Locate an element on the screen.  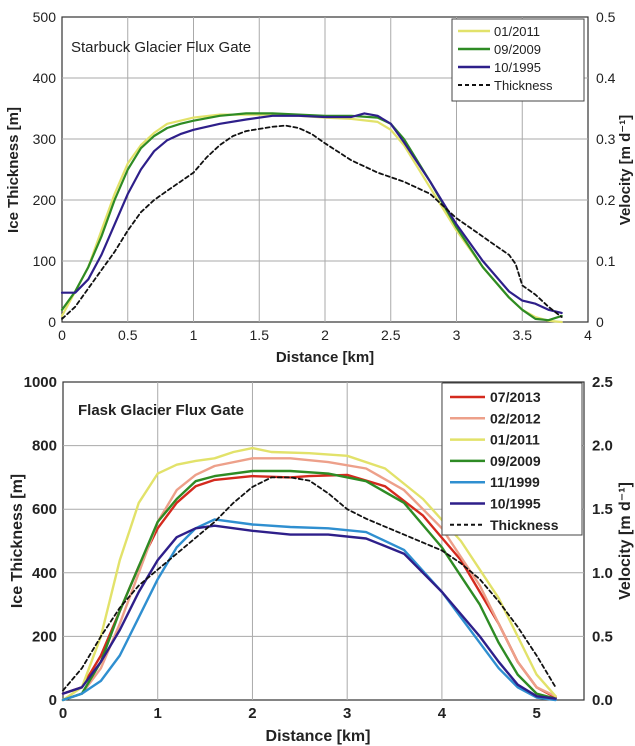
y2-tick-label: 0.3 is located at coordinates (606, 139).